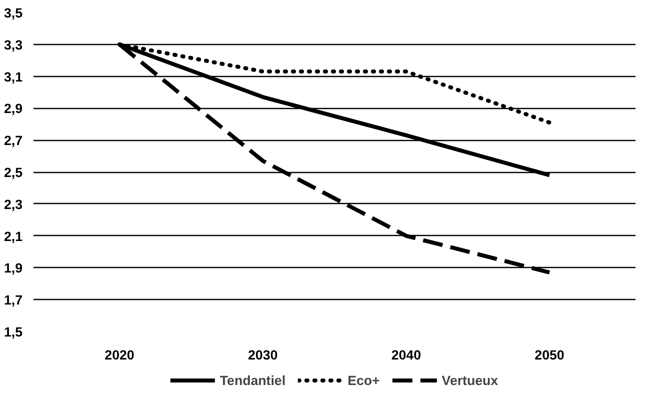 This screenshot has width=651, height=403. Describe the element at coordinates (470, 380) in the screenshot. I see `legend-label: Vertueux` at that location.